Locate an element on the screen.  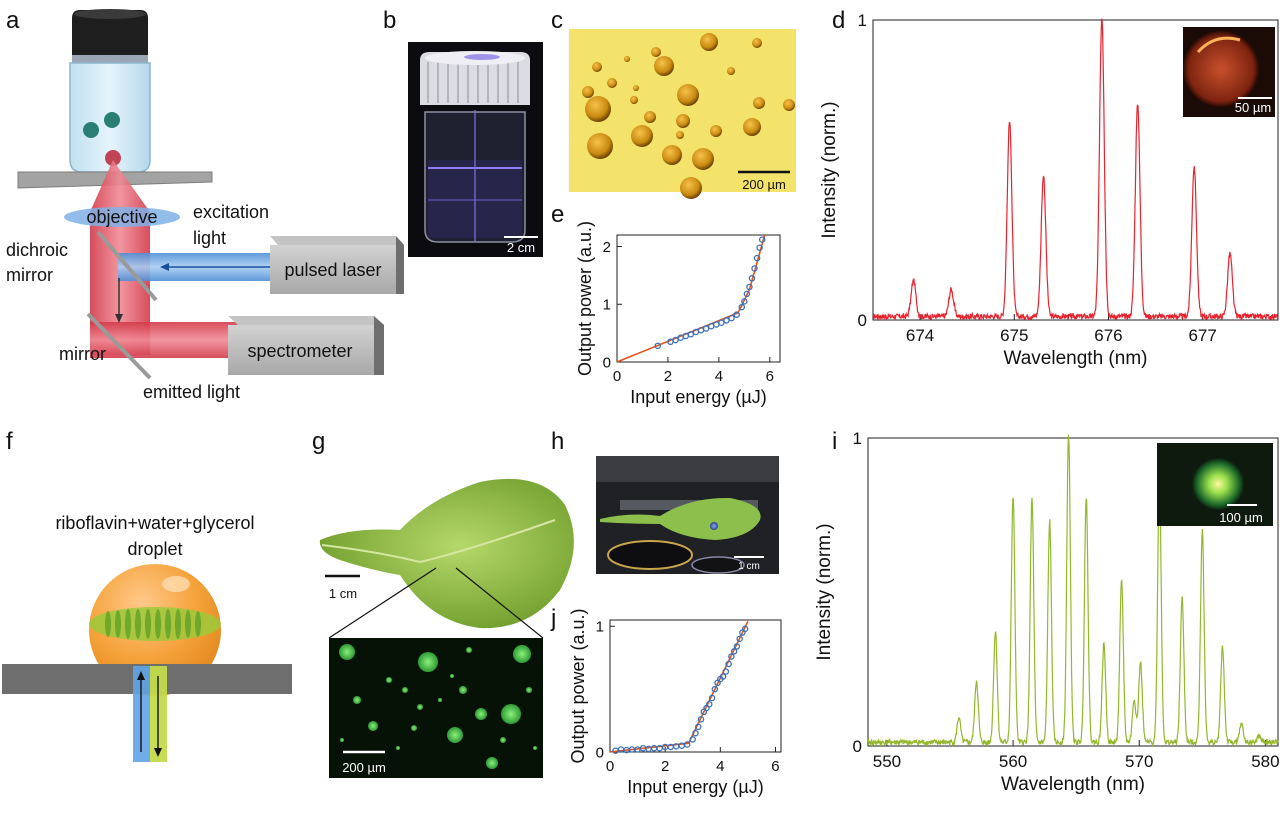
y-axis-label: Output power (a.u.) is located at coordinates (578, 685).